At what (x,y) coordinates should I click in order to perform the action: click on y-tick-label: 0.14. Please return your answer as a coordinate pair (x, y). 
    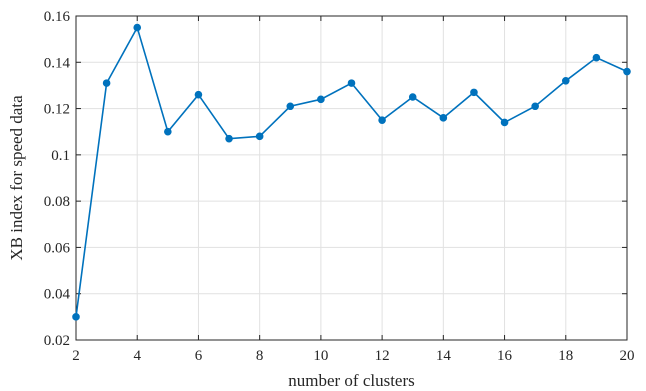
    Looking at the image, I should click on (57, 63).